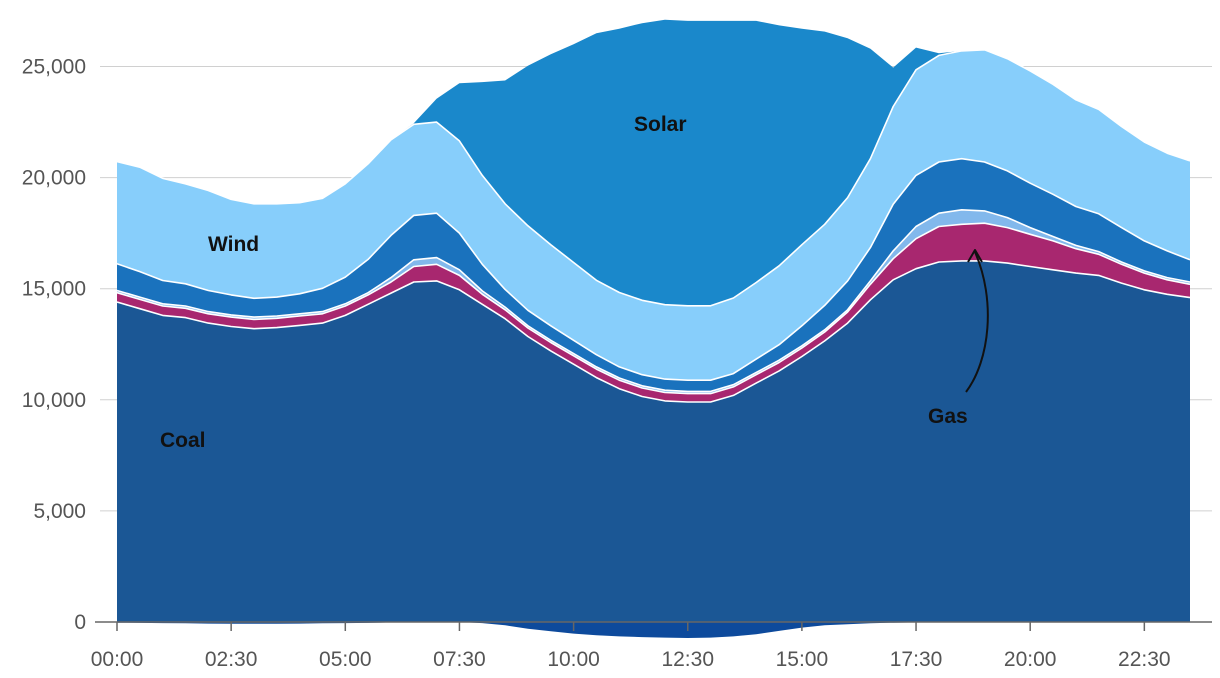 This screenshot has width=1220, height=678. I want to click on series-label-gas: Gas, so click(948, 416).